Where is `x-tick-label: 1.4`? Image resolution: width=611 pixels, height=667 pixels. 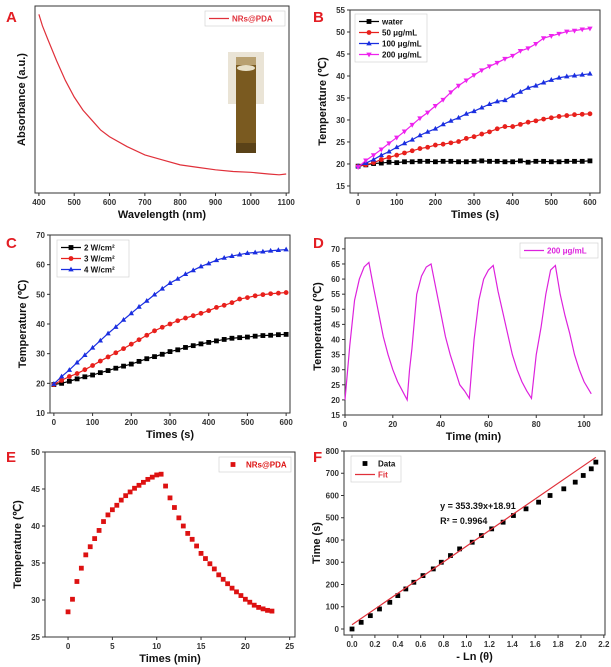 x-tick-label: 1.4 is located at coordinates (513, 644).